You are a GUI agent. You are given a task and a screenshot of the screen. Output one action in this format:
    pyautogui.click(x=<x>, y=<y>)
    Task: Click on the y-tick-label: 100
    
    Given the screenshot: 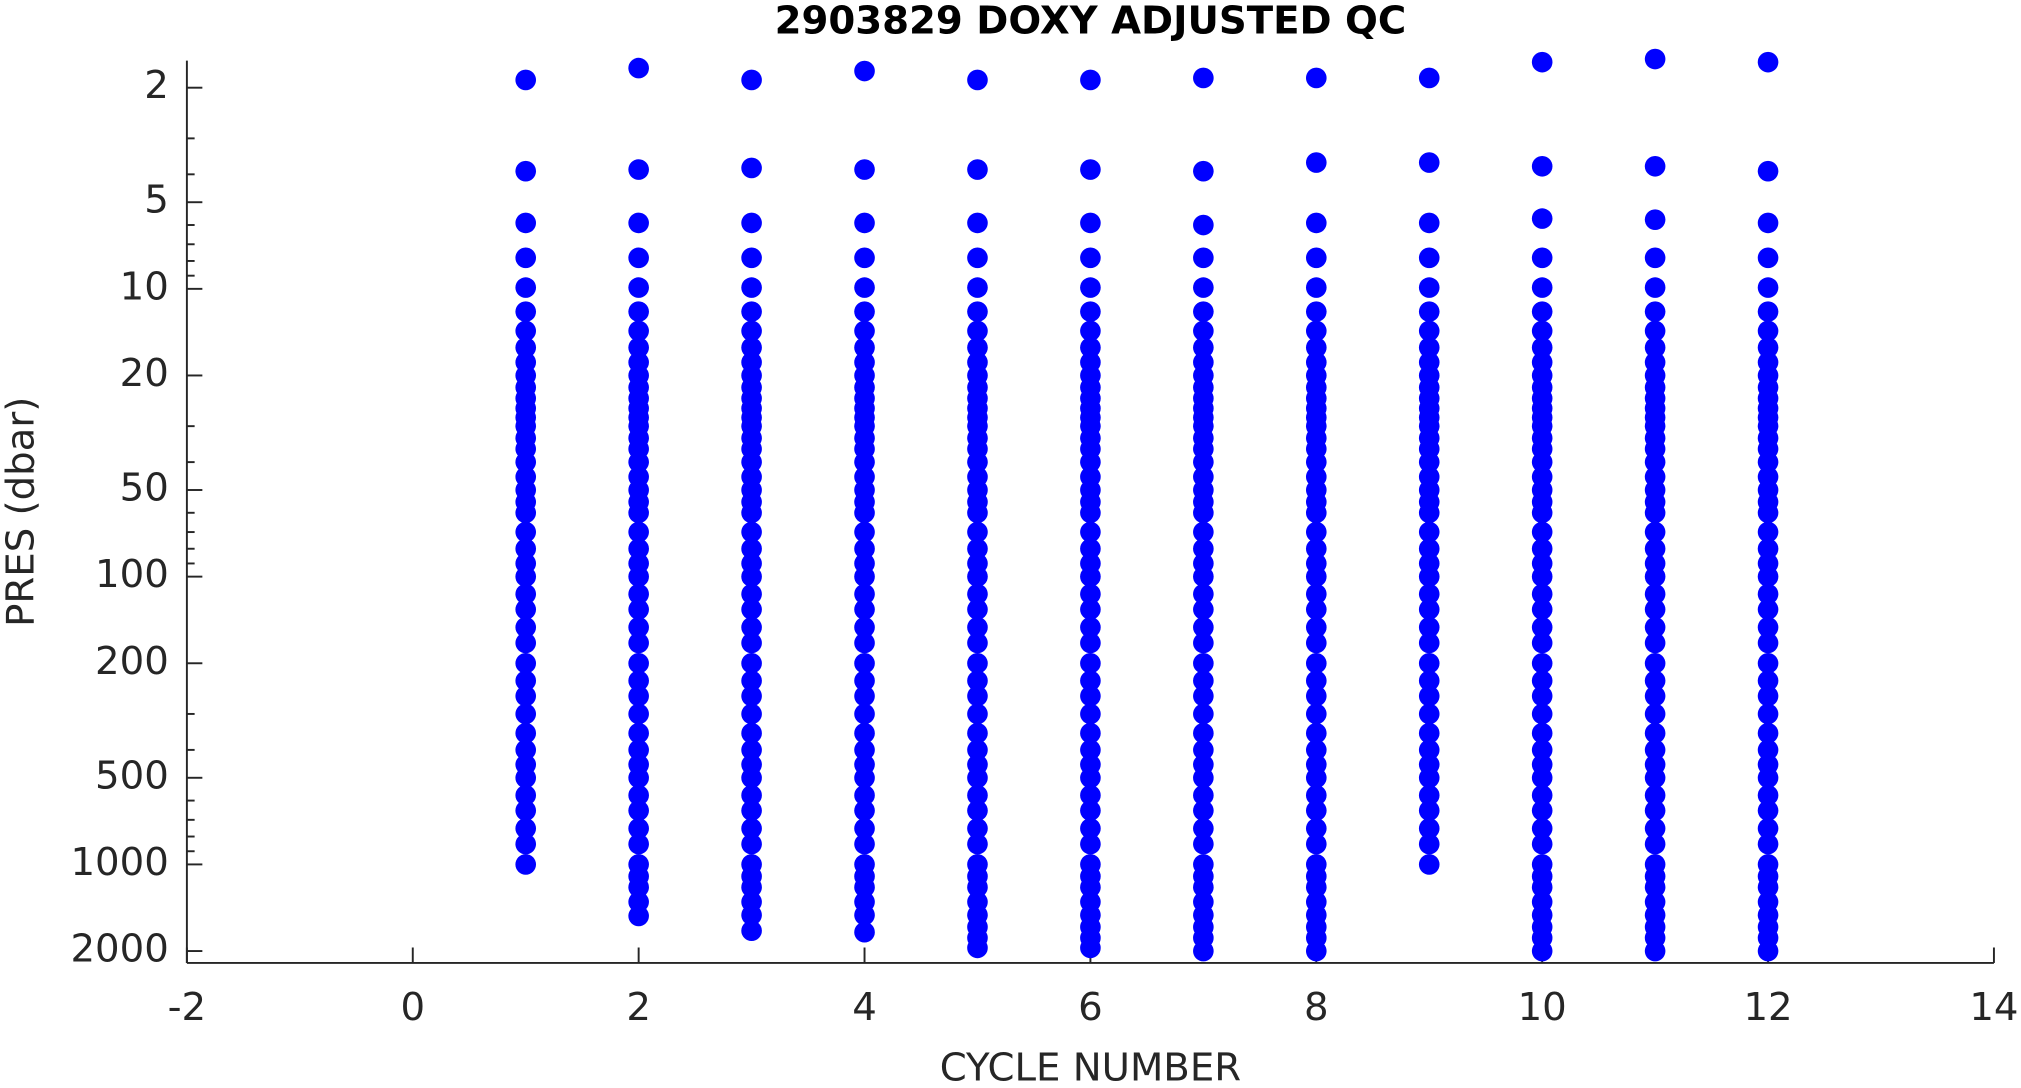 What is the action you would take?
    pyautogui.click(x=132, y=574)
    